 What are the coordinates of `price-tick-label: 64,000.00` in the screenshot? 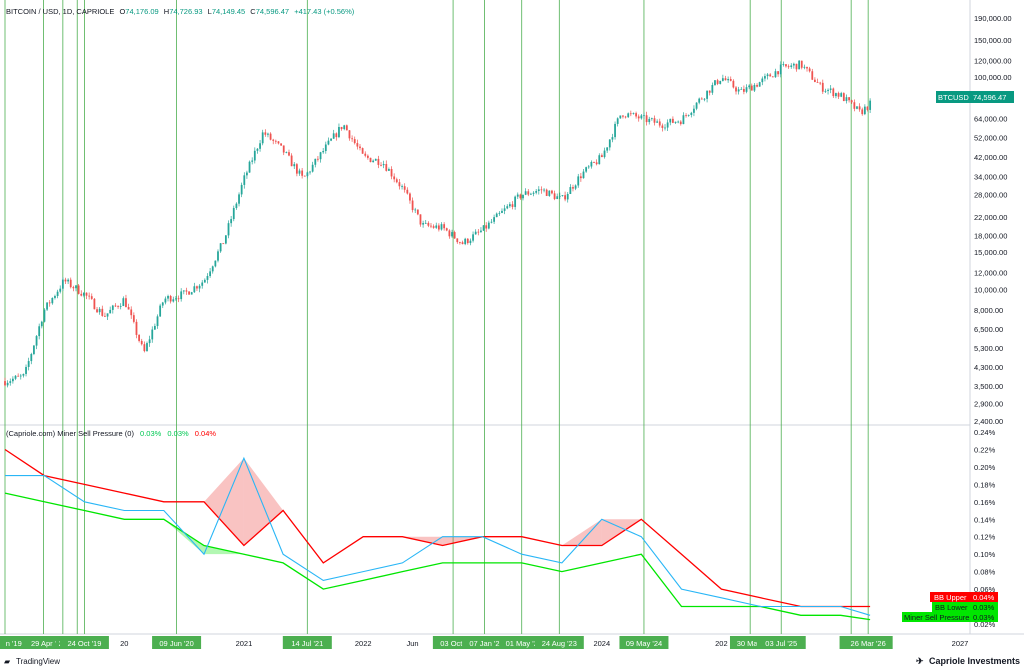 It's located at (990, 118).